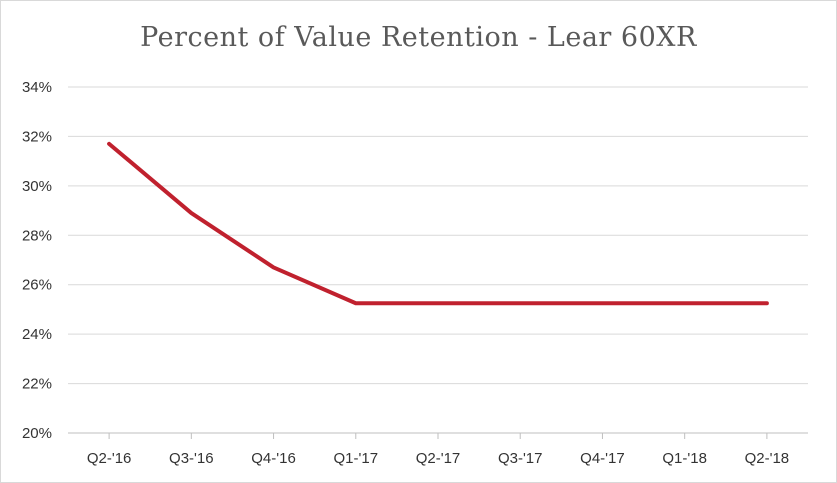 This screenshot has height=483, width=837. What do you see at coordinates (355, 458) in the screenshot?
I see `x-tick-label: Q1-'17` at bounding box center [355, 458].